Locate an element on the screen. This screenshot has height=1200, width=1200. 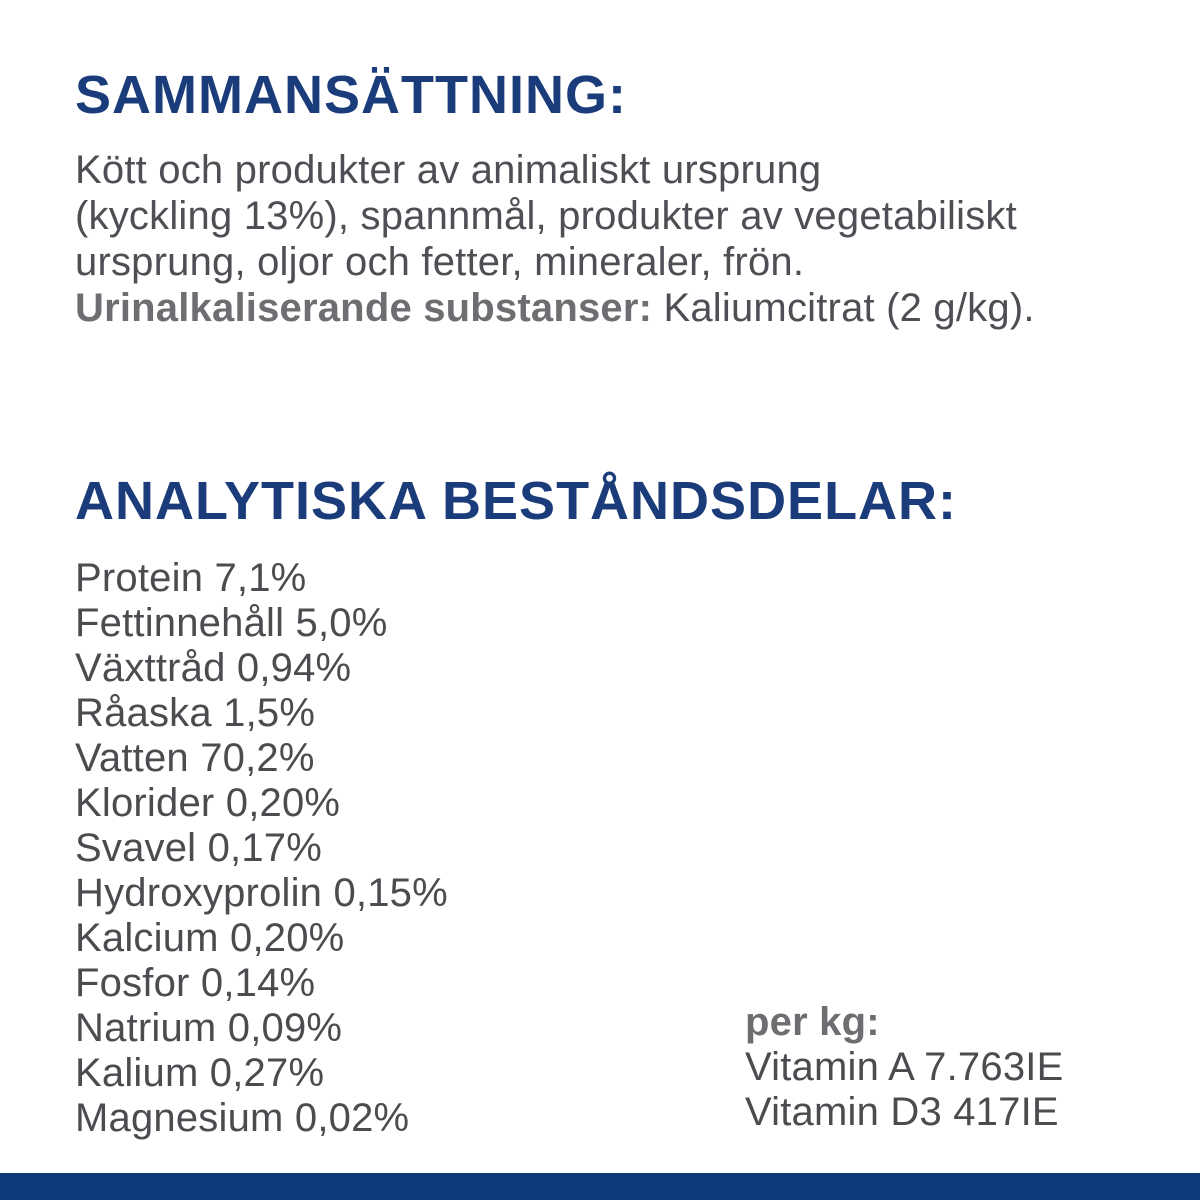
nutrient-row: Magnesium 0,02% is located at coordinates (261, 1118).